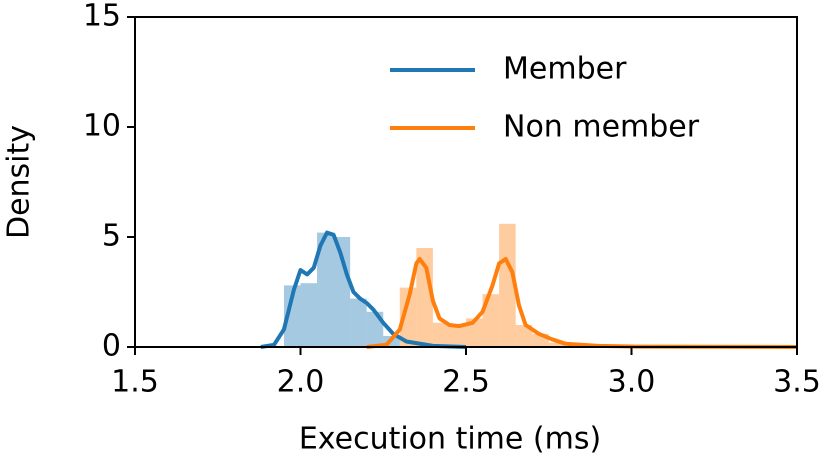 This screenshot has height=469, width=830. I want to click on y-tick-label: 0, so click(111, 346).